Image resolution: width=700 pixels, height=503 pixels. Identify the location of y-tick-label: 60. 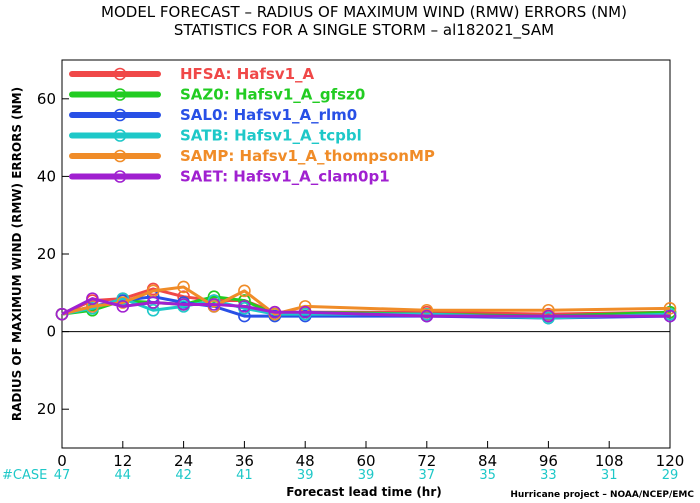
(46, 99).